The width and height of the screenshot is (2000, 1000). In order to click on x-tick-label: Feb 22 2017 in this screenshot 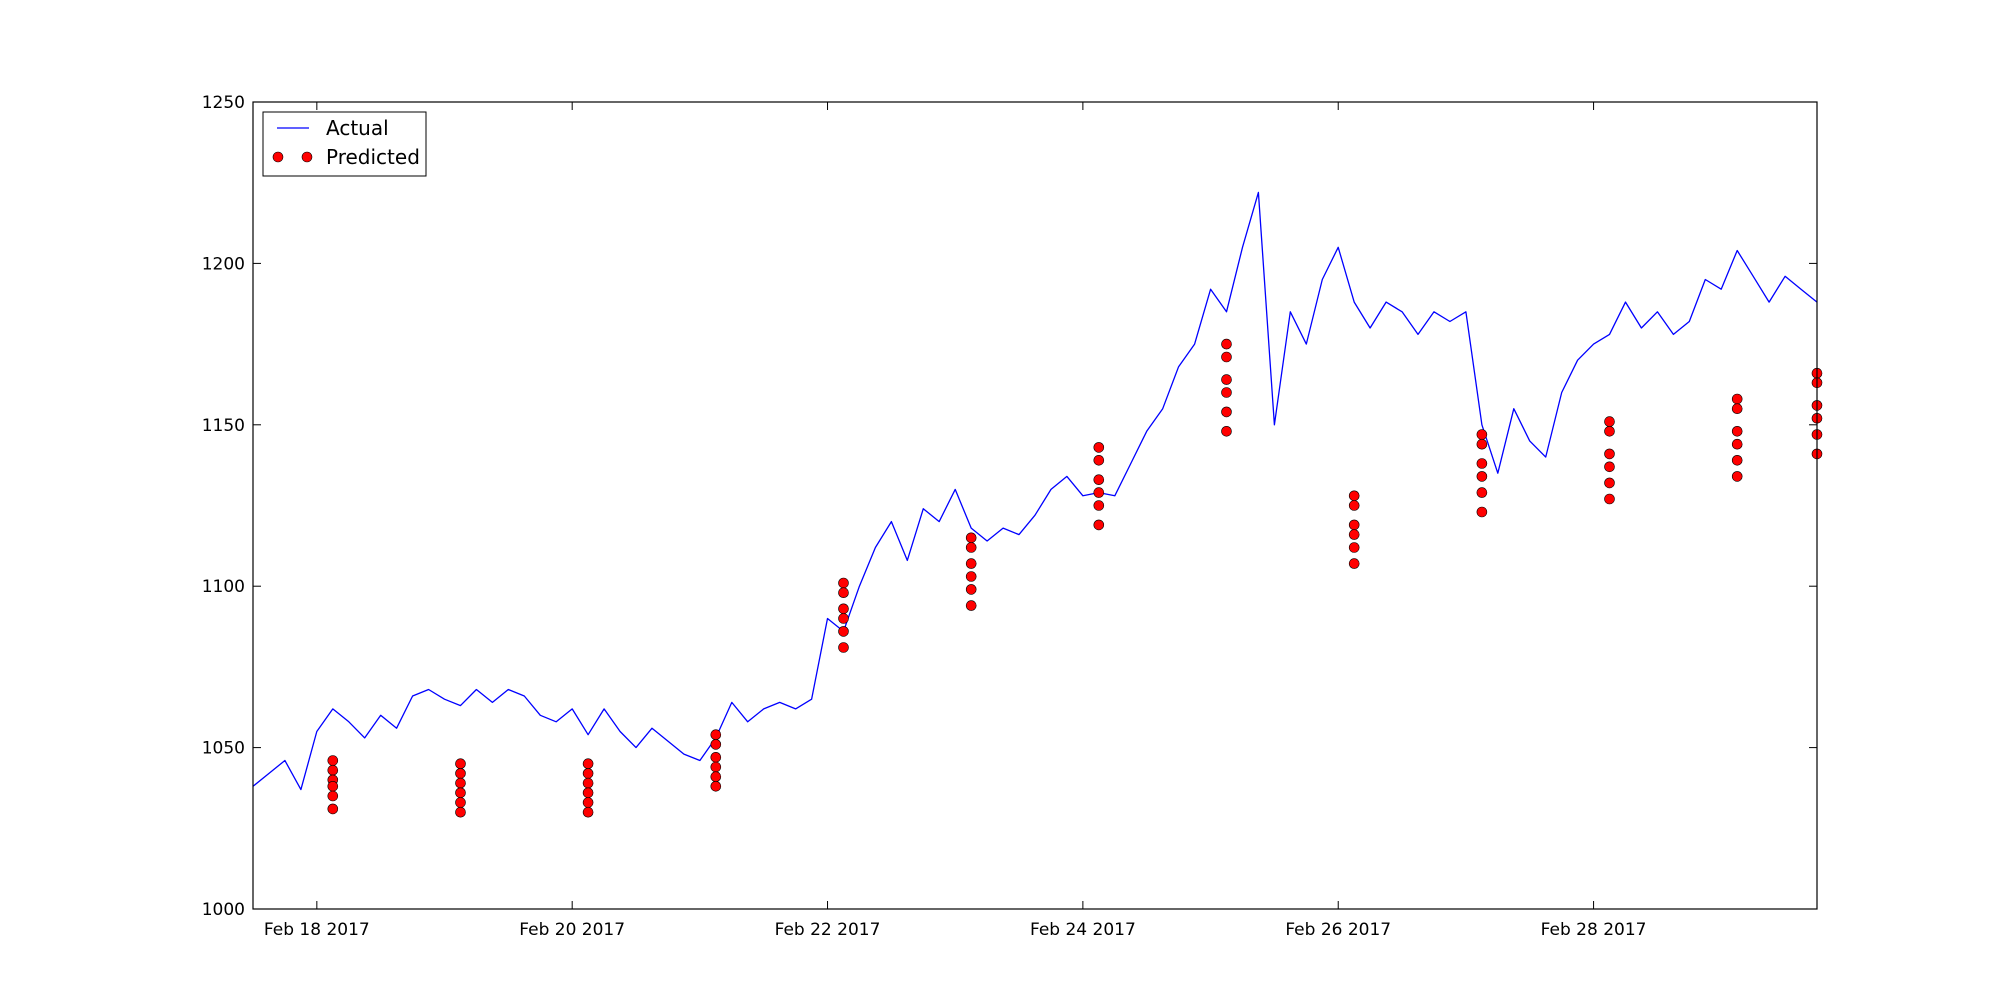, I will do `click(828, 930)`.